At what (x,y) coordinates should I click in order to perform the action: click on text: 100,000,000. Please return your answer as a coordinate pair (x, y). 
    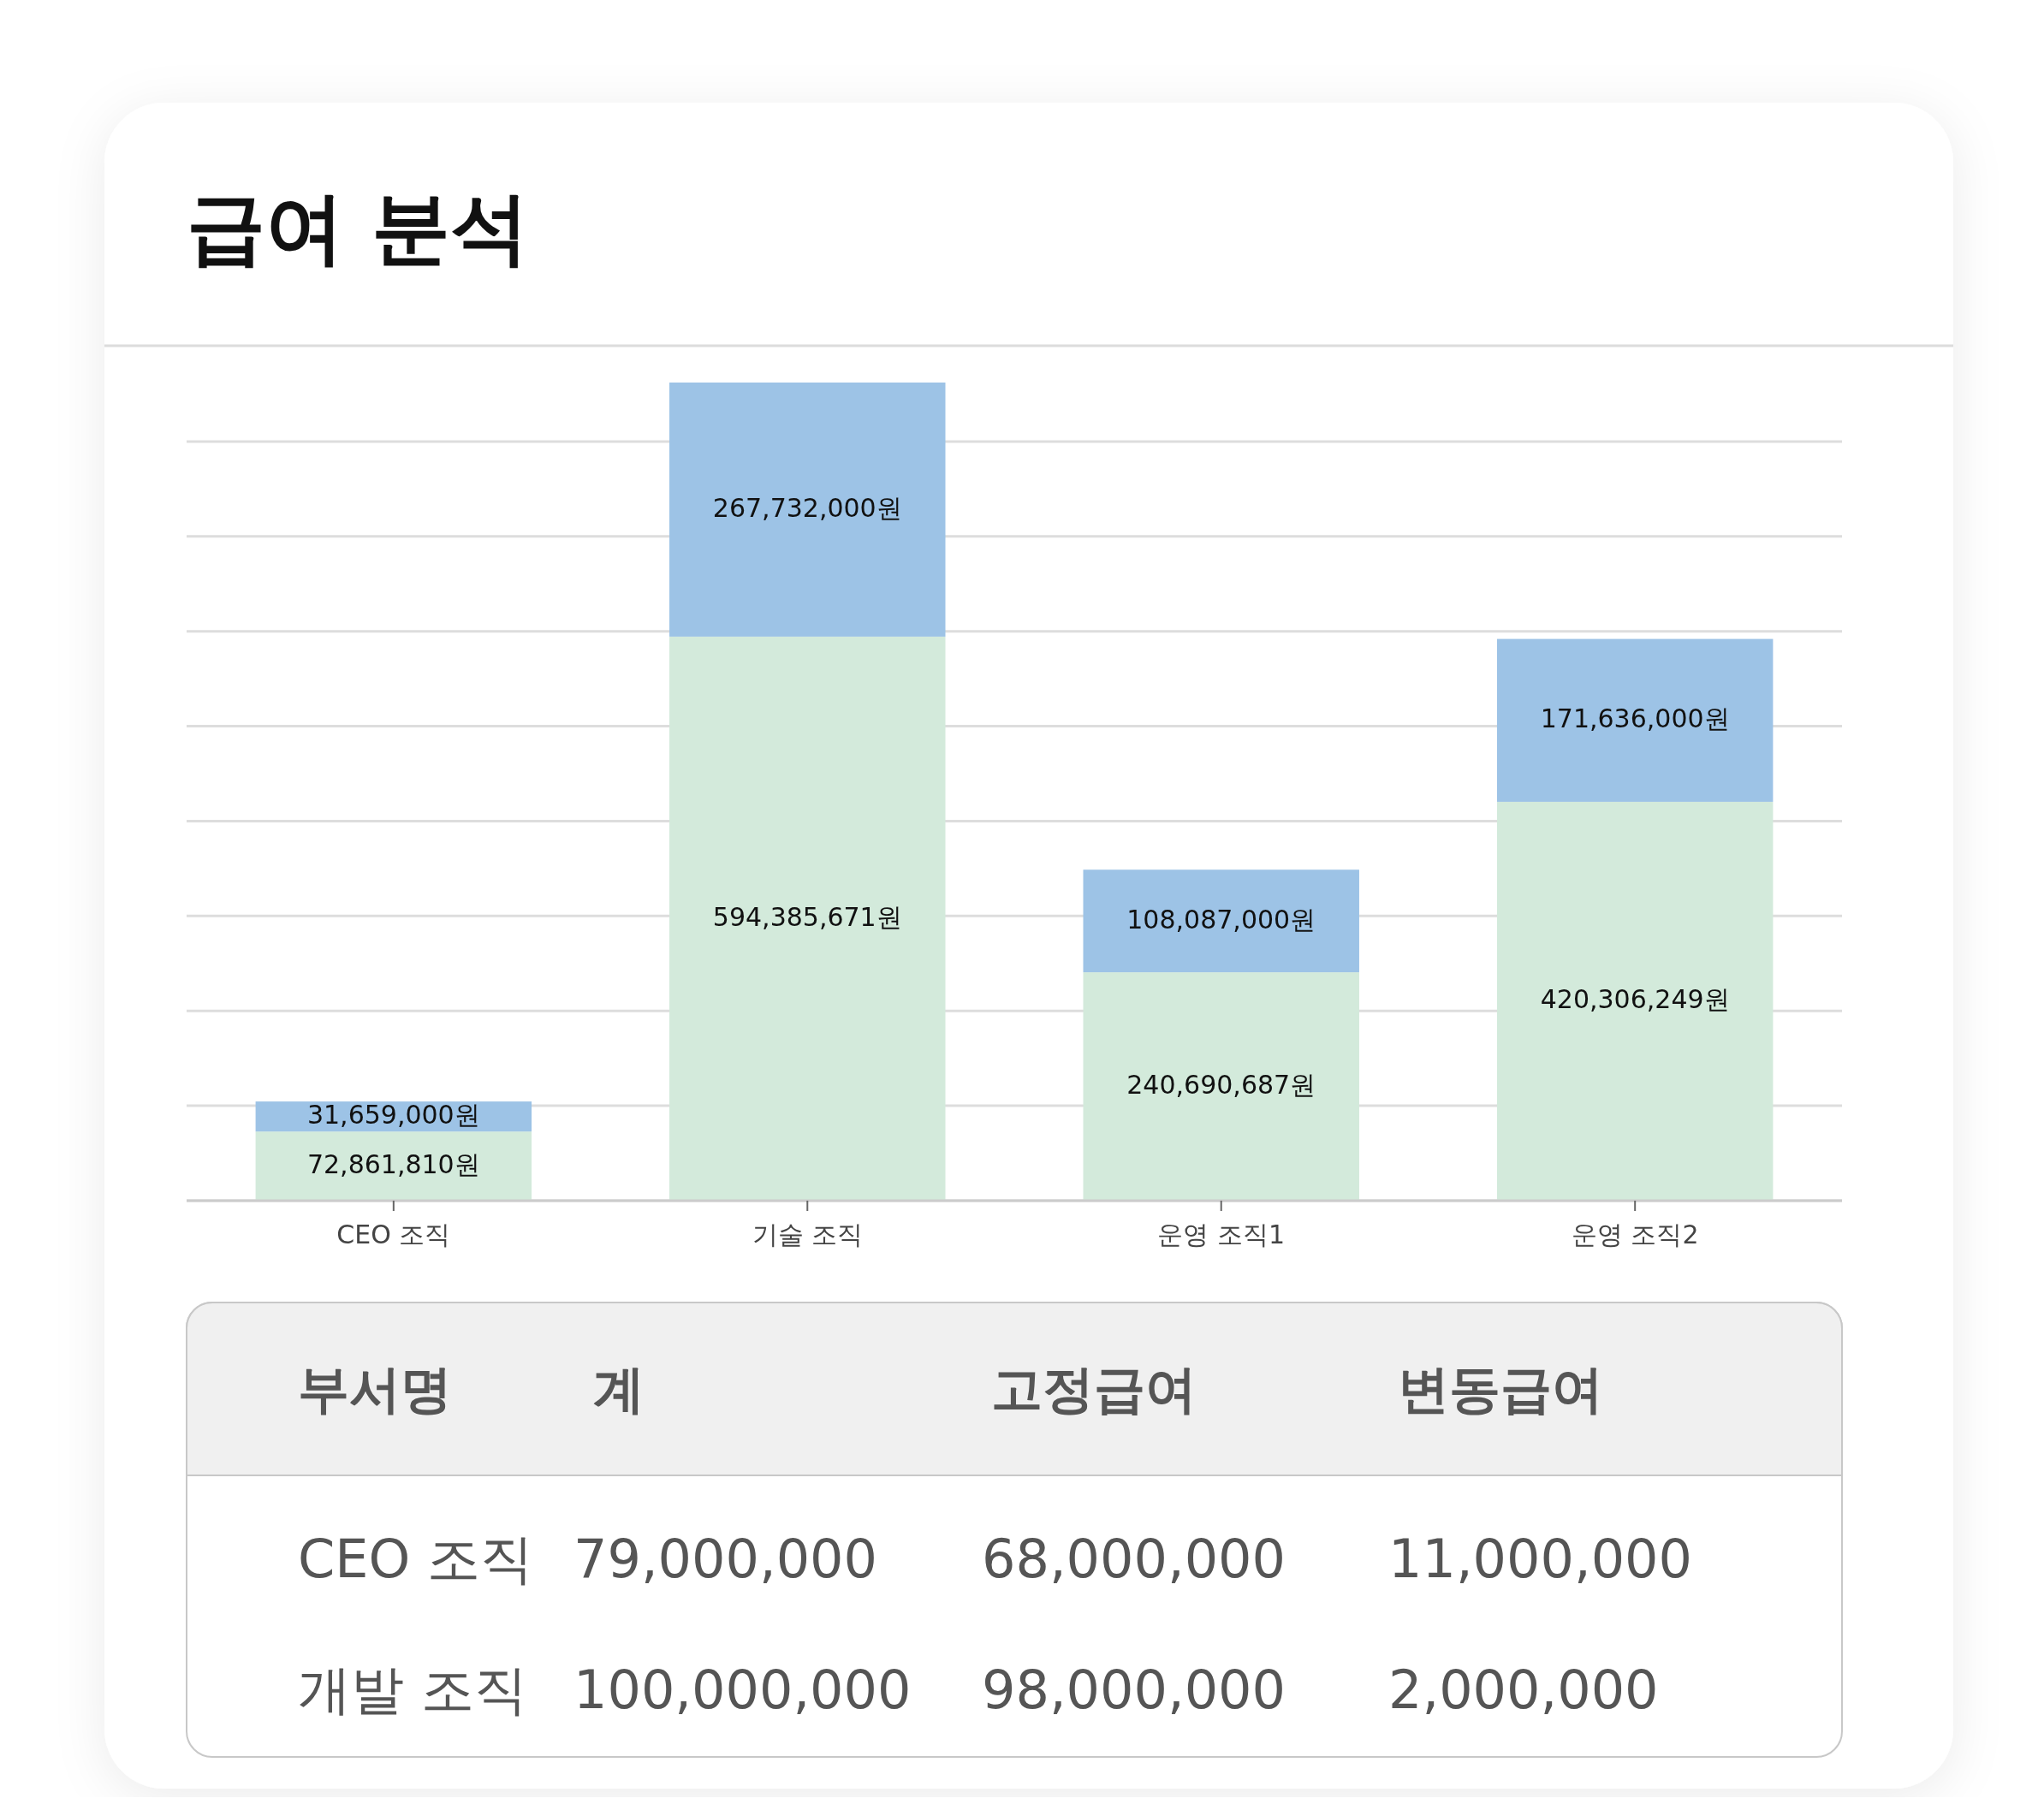
    Looking at the image, I should click on (743, 1690).